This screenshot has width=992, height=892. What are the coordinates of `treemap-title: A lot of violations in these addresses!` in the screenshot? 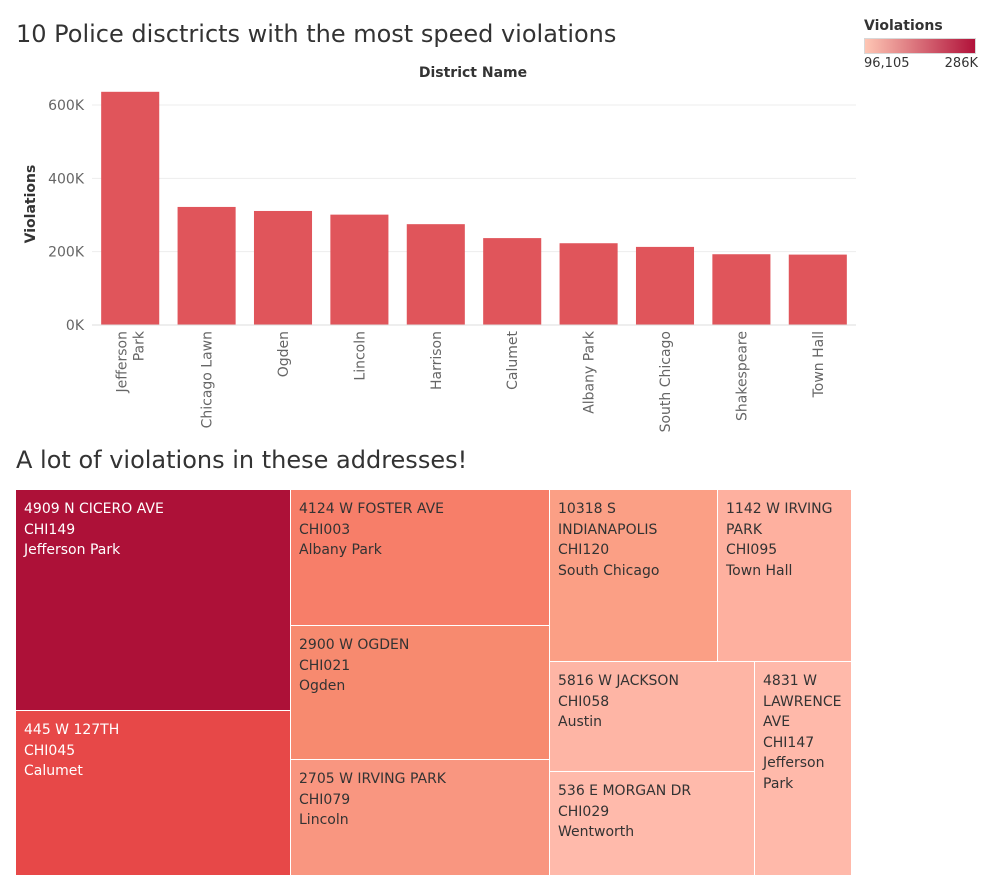 It's located at (242, 460).